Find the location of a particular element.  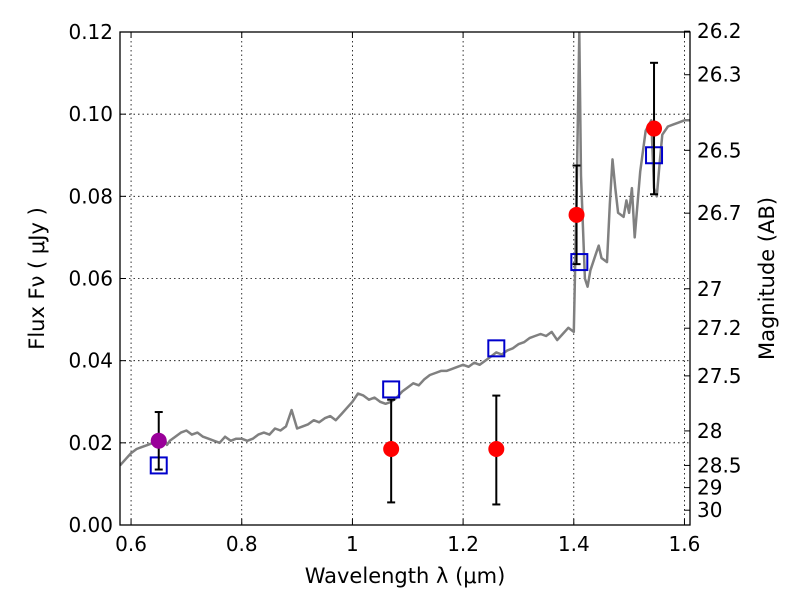

right-tick-label: 26.7 is located at coordinates (719, 213).